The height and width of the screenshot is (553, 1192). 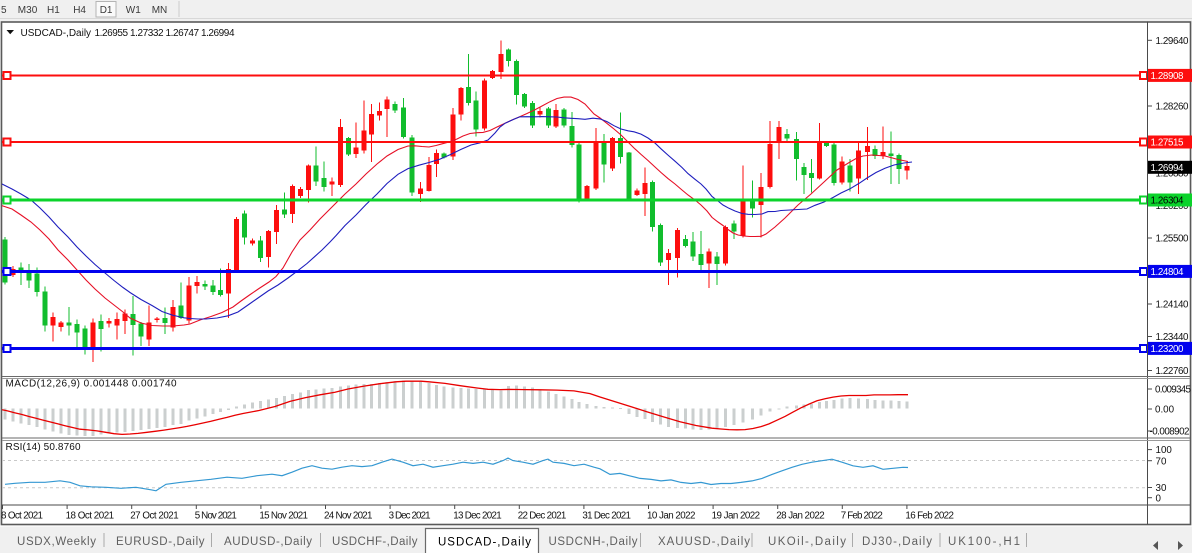 I want to click on svg-text: 5, so click(x=4, y=10).